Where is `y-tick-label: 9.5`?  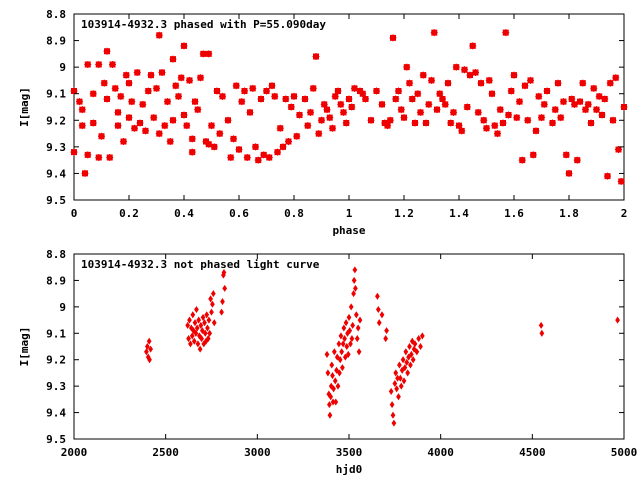 y-tick-label: 9.5 is located at coordinates (56, 200).